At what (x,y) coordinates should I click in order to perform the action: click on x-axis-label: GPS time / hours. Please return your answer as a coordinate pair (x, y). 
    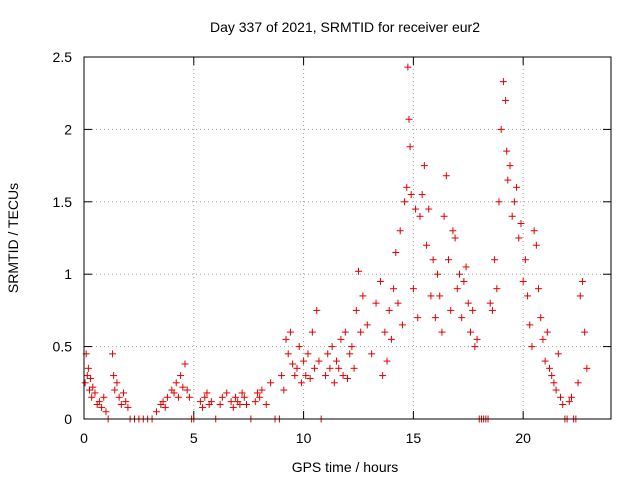
    Looking at the image, I should click on (345, 467).